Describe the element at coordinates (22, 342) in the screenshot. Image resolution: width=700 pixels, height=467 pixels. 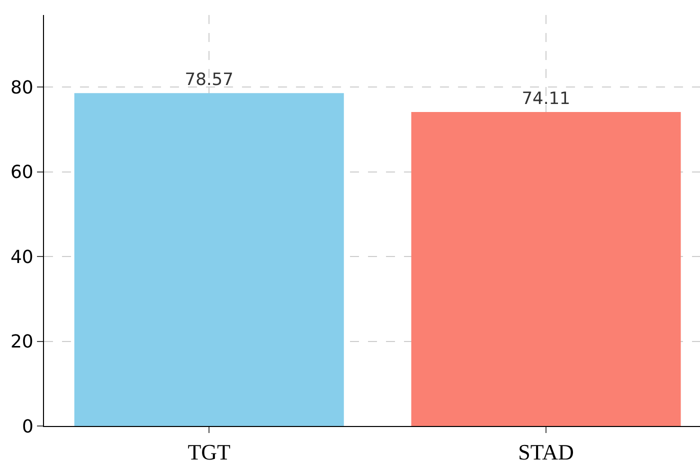
I see `y-tick-label: 20` at that location.